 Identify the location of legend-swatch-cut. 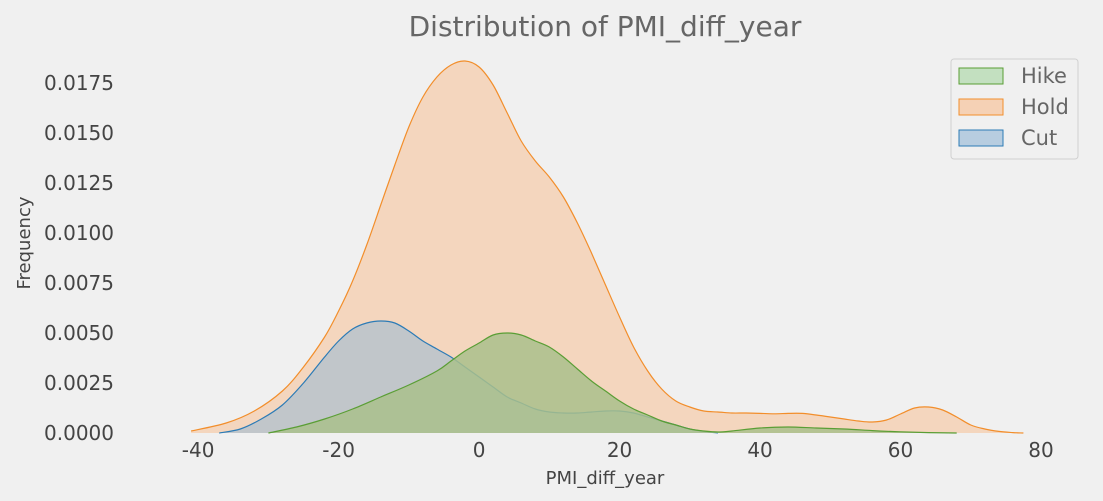
(981, 138).